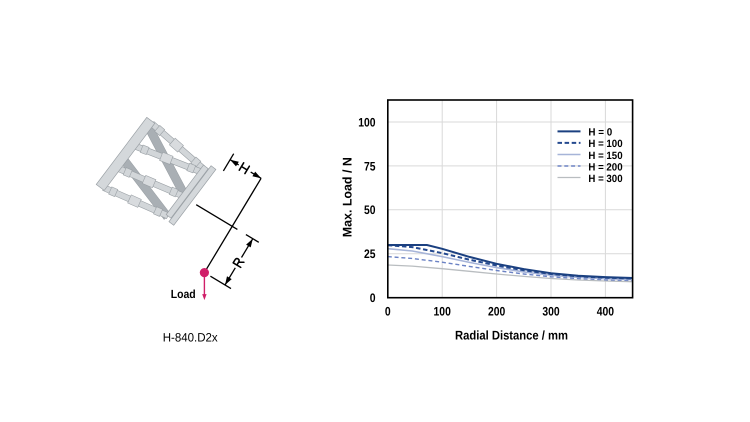  What do you see at coordinates (370, 210) in the screenshot?
I see `svg-text: 50` at bounding box center [370, 210].